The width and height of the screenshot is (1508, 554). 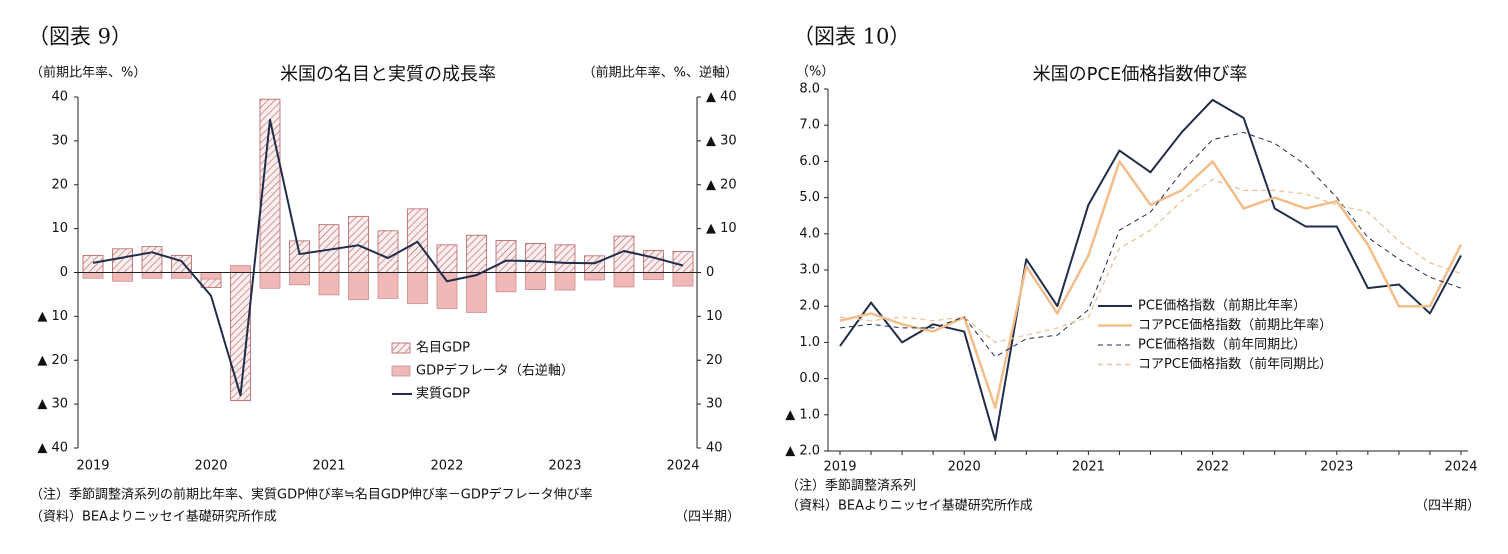 What do you see at coordinates (809, 270) in the screenshot?
I see `y-tick-label: 3.0` at bounding box center [809, 270].